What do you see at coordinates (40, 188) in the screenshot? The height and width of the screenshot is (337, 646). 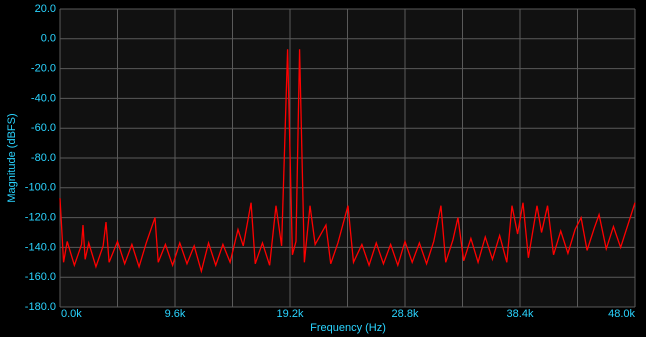 I see `y-tick-label: -100.0` at bounding box center [40, 188].